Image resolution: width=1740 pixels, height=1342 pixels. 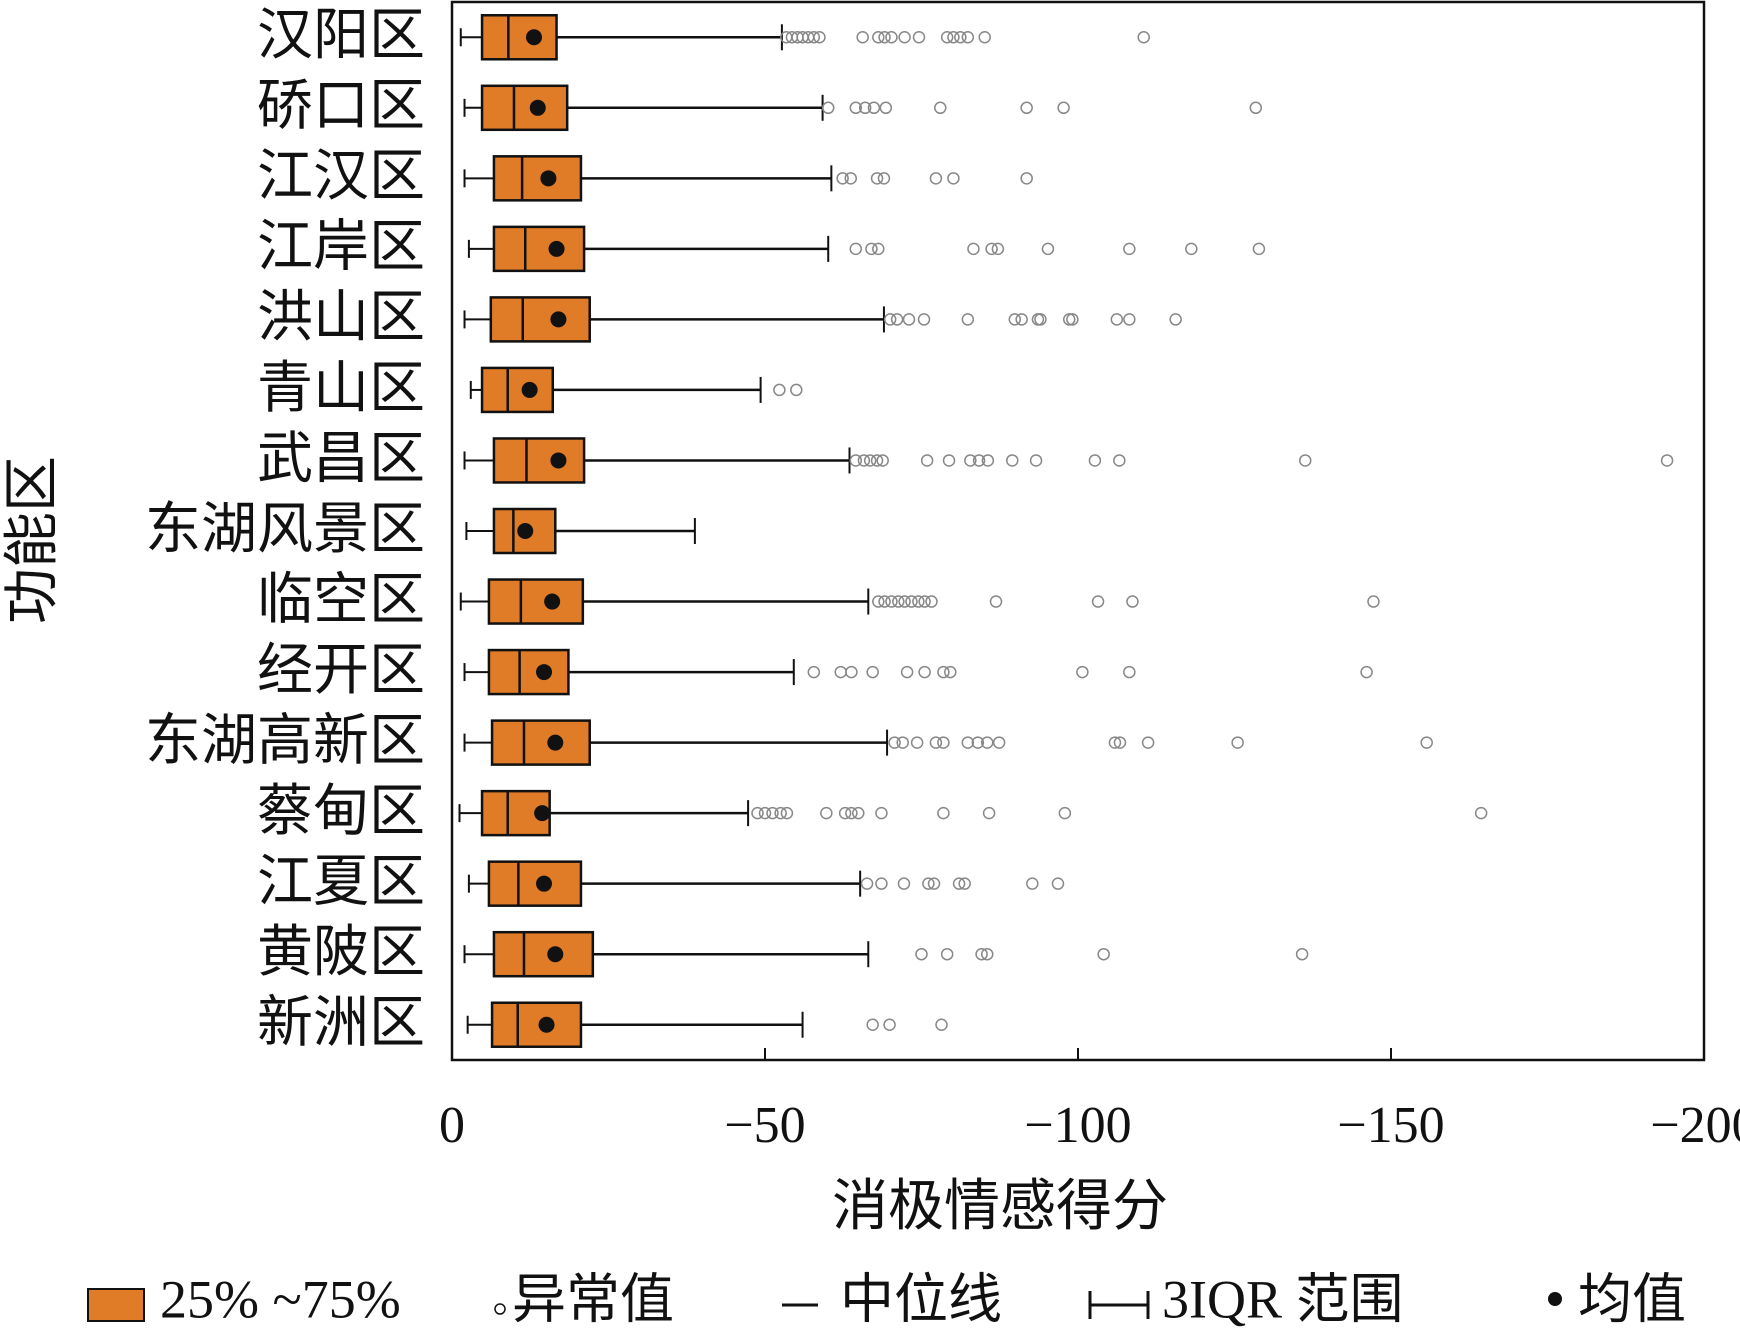 What do you see at coordinates (921, 1299) in the screenshot?
I see `legend-label: 中位线` at bounding box center [921, 1299].